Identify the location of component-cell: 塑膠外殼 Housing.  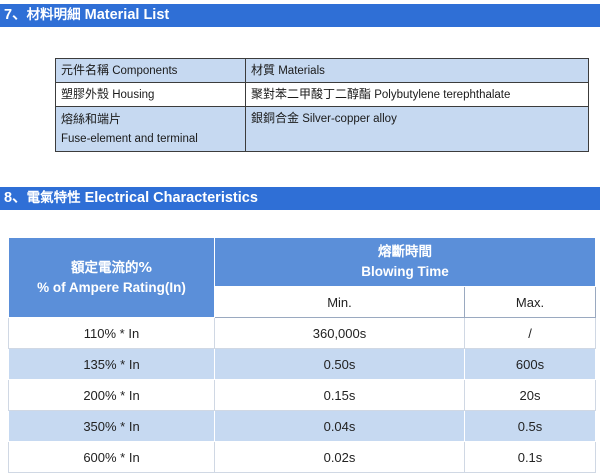
(150, 94).